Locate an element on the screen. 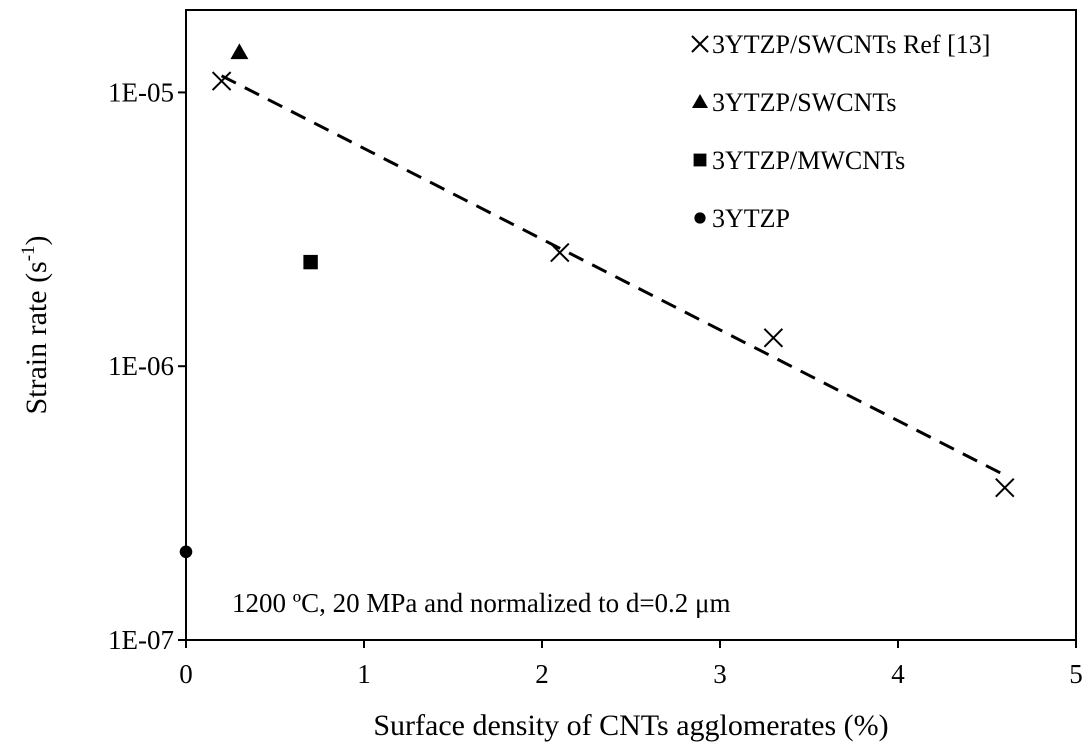 The width and height of the screenshot is (1086, 749). x-tick-label: 1 is located at coordinates (364, 674).